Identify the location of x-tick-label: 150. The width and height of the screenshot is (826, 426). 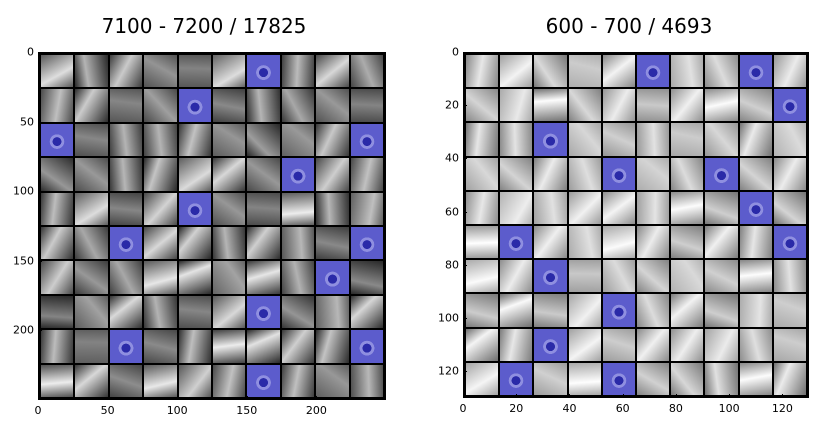
(247, 410).